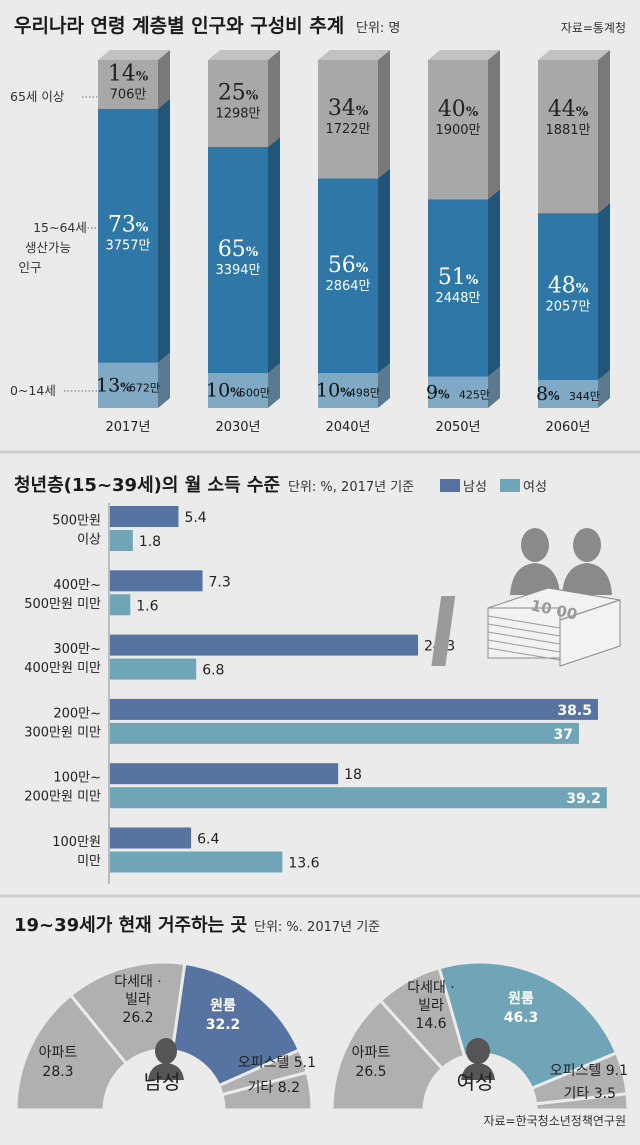 The width and height of the screenshot is (640, 1145). I want to click on housing-label-female-4: 기타 3.5, so click(590, 1094).